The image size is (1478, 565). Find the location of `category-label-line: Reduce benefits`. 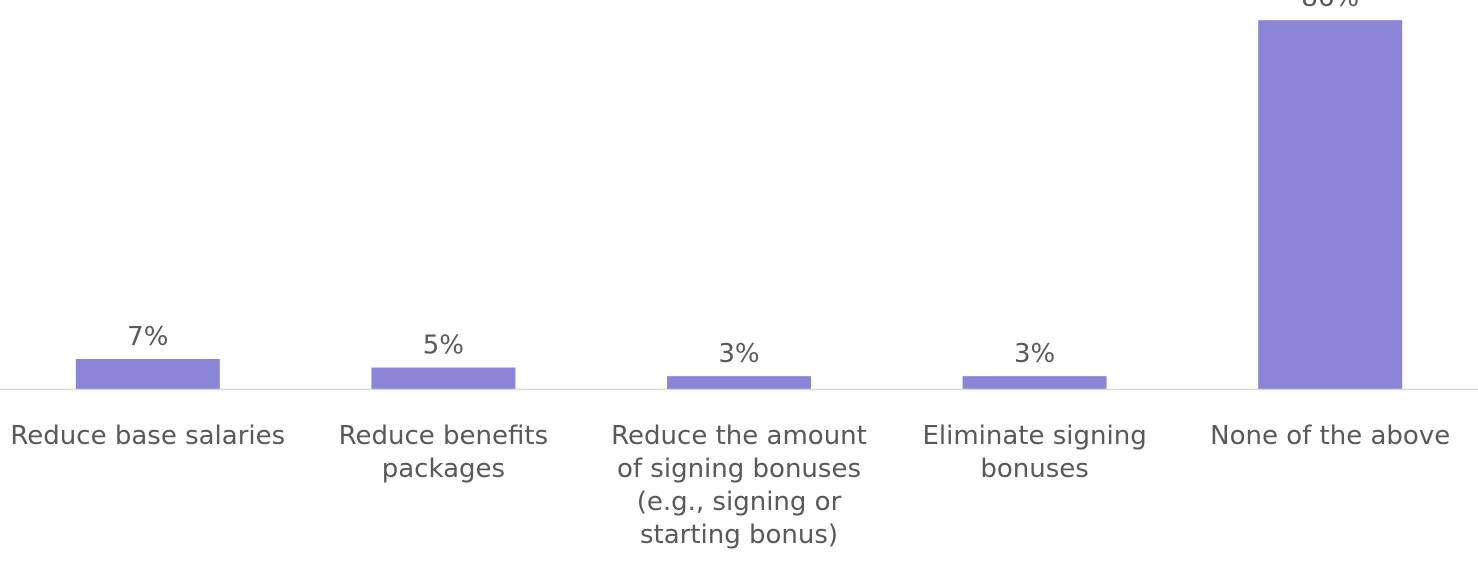

category-label-line: Reduce benefits is located at coordinates (444, 436).